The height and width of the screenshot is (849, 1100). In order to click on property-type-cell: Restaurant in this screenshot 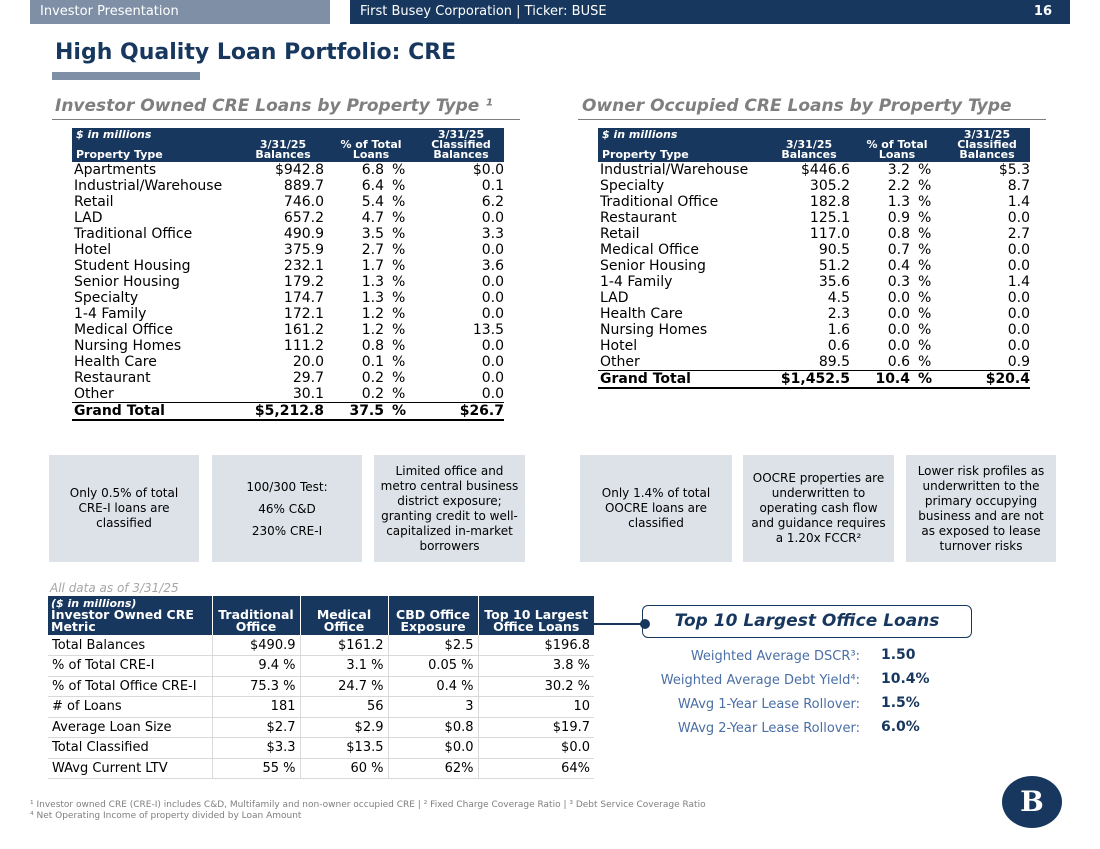, I will do `click(638, 218)`.